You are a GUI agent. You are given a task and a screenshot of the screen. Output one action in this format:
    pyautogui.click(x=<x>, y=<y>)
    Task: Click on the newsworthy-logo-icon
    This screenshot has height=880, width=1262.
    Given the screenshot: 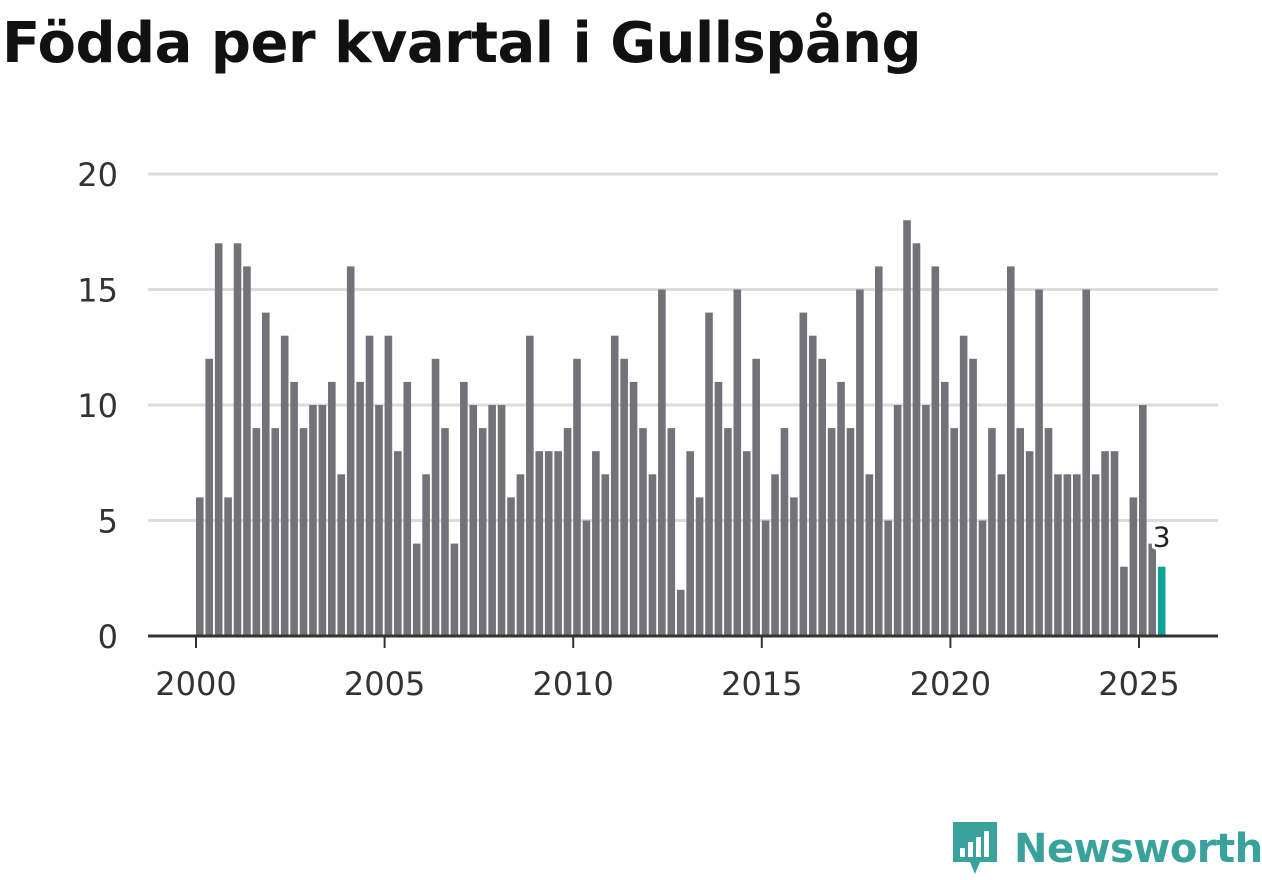 What is the action you would take?
    pyautogui.click(x=975, y=848)
    